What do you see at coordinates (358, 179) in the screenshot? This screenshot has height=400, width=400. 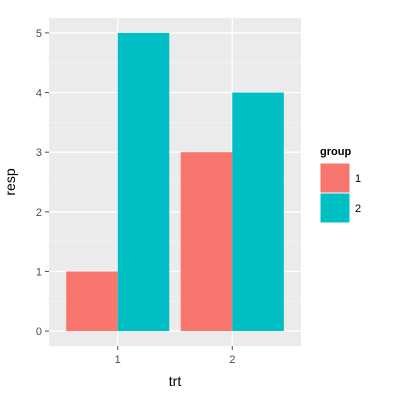 I see `legend-label-1: 1` at bounding box center [358, 179].